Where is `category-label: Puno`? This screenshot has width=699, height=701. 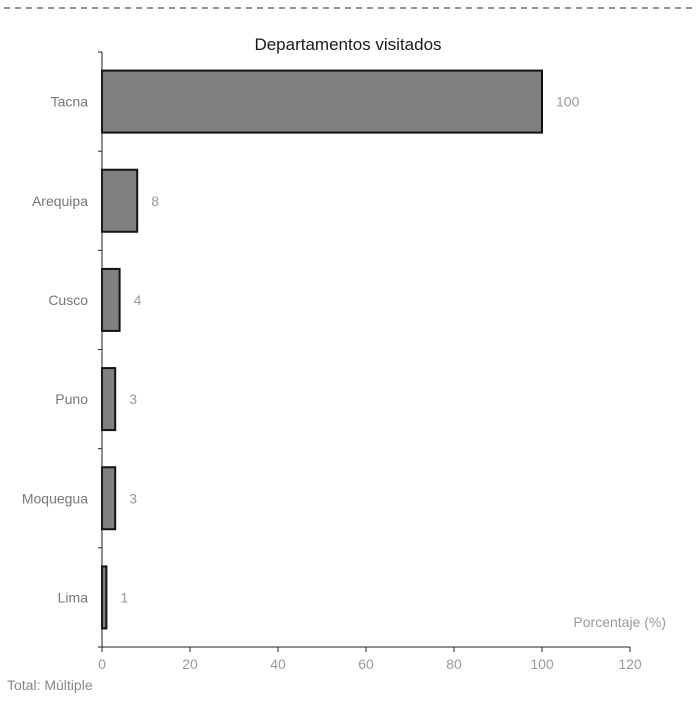 category-label: Puno is located at coordinates (71, 399).